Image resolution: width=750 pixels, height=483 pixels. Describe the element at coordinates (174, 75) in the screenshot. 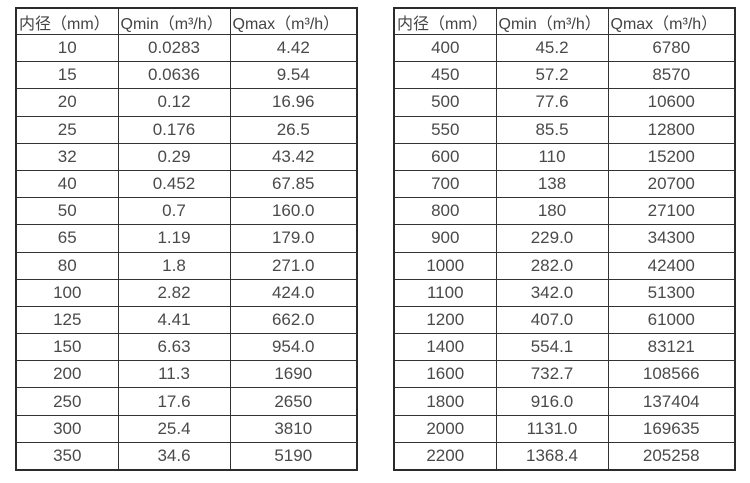

I see `qmin-cell: 0.0636` at that location.